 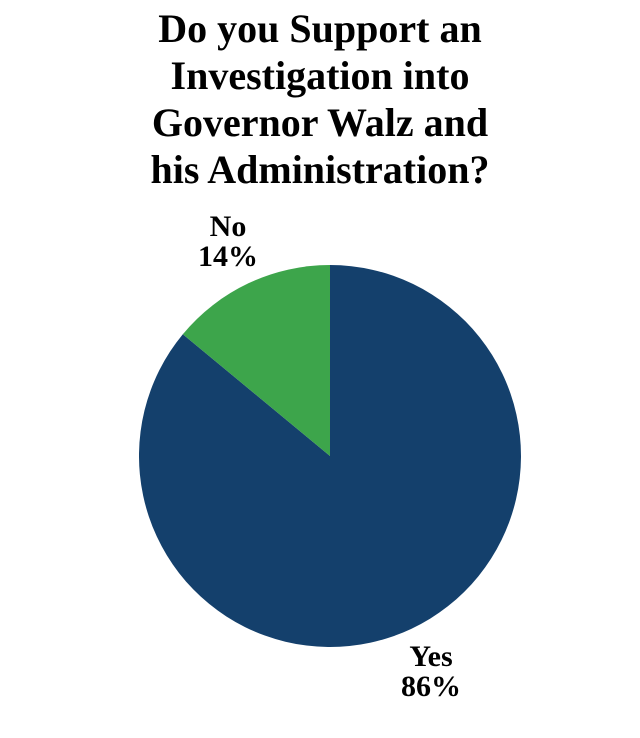 What do you see at coordinates (320, 75) in the screenshot?
I see `chart-title-line-2: Investigation into` at bounding box center [320, 75].